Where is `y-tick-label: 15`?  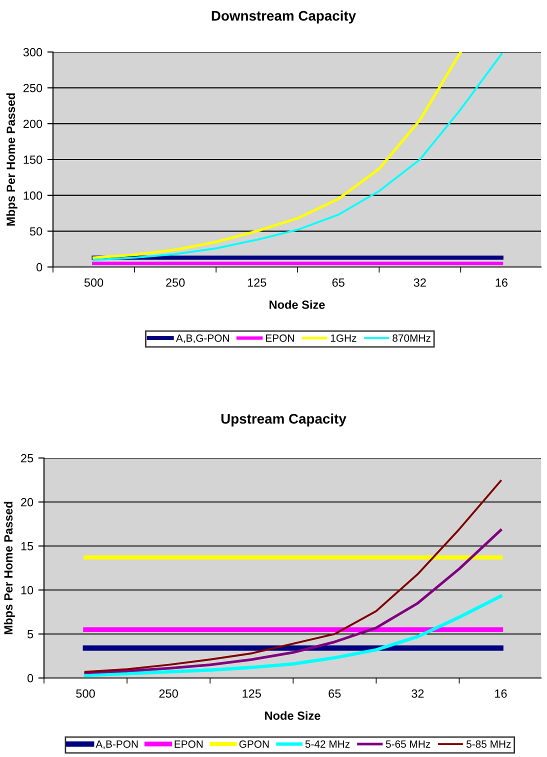
y-tick-label: 15 is located at coordinates (27, 546).